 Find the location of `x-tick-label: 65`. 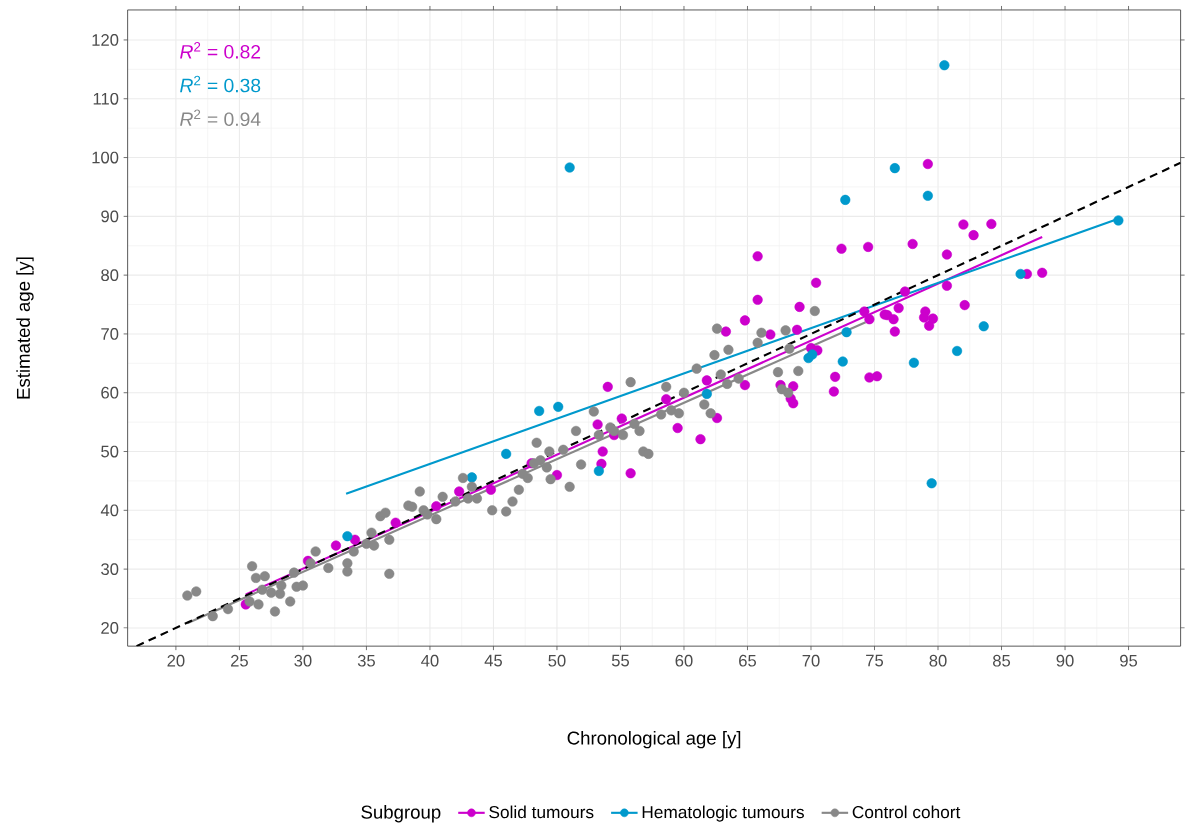

x-tick-label: 65 is located at coordinates (748, 661).